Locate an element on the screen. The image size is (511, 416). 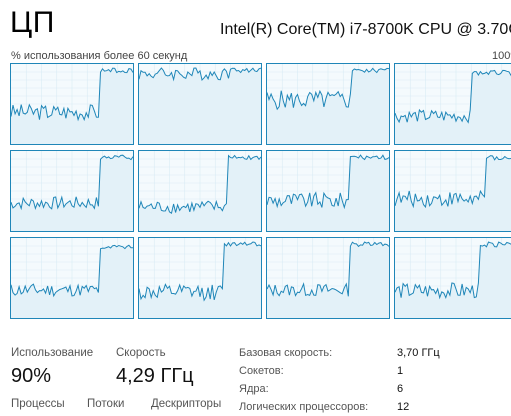
base-speed-label: Базовая скорость: is located at coordinates (286, 353).